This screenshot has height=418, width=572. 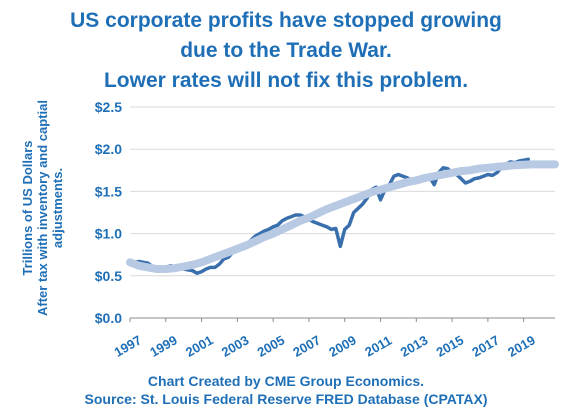 What do you see at coordinates (450, 345) in the screenshot?
I see `x-tick-label: 2015` at bounding box center [450, 345].